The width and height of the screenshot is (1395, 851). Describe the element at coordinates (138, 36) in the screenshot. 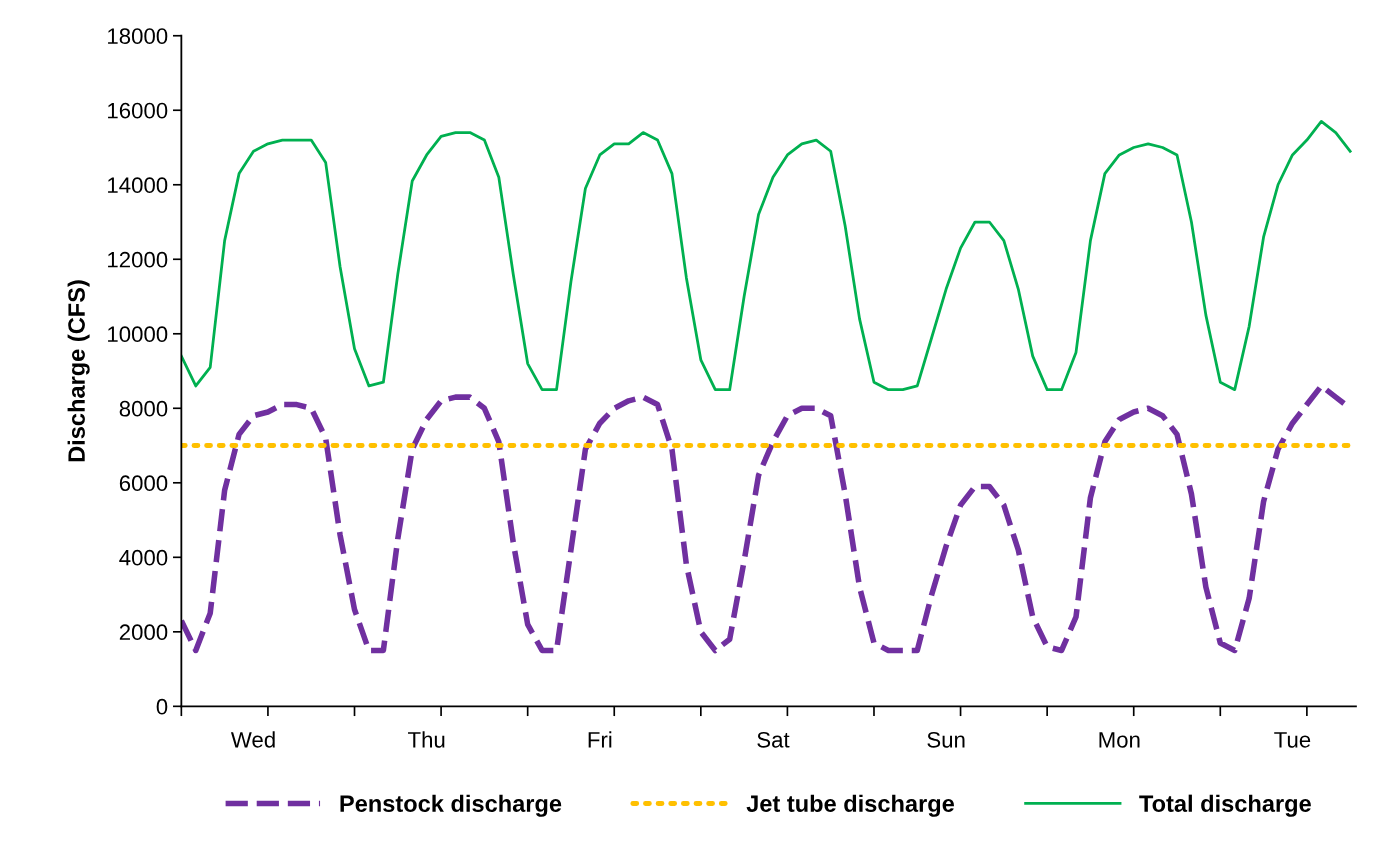

I see `y-tick-label: 18000` at that location.